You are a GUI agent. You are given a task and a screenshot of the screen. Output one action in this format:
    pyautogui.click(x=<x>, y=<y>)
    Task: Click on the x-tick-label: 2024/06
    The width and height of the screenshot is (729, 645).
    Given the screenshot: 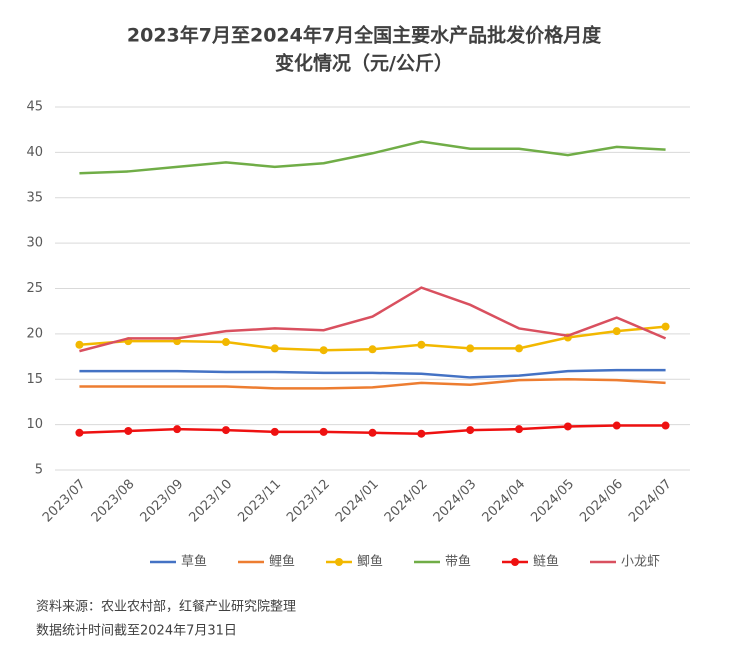 What is the action you would take?
    pyautogui.click(x=601, y=501)
    